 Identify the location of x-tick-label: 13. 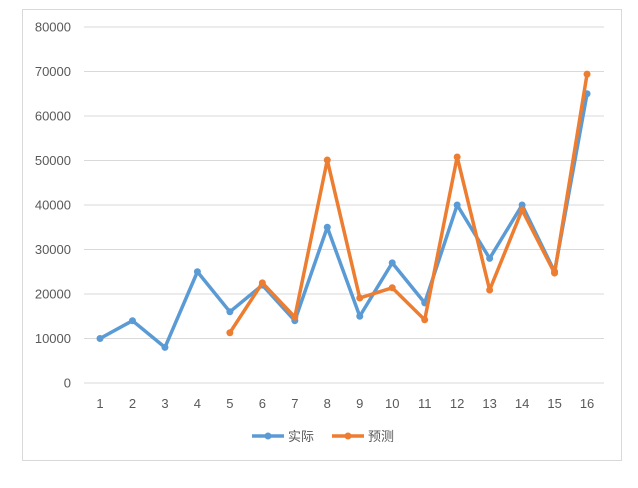
(489, 403).